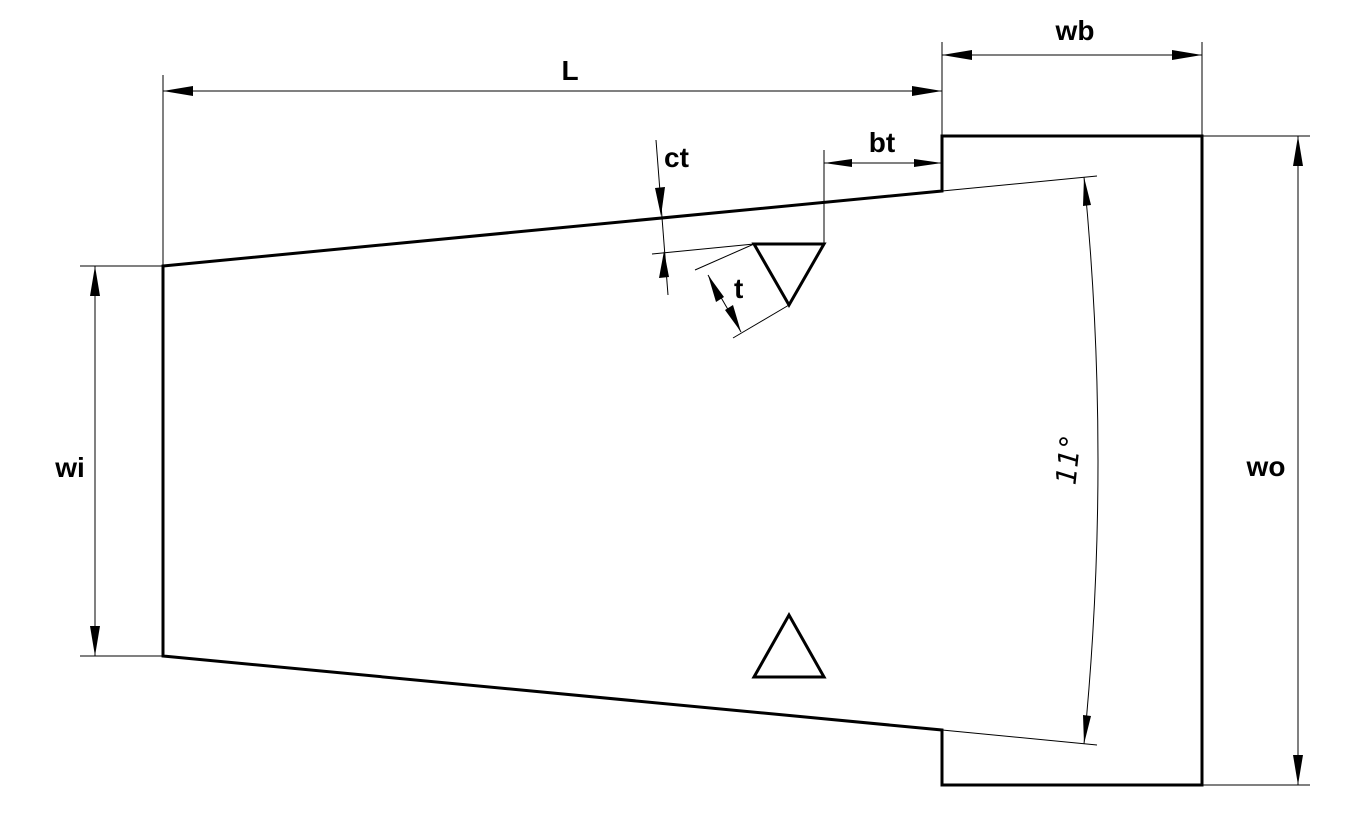  What do you see at coordinates (108, 461) in the screenshot?
I see `dimension-wi: wi` at bounding box center [108, 461].